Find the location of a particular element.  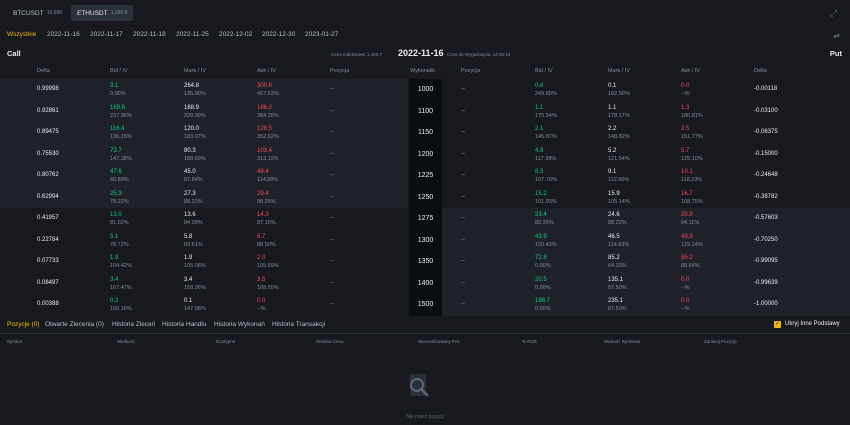

put-mark: 9.1 112.96% is located at coordinates (618, 176).